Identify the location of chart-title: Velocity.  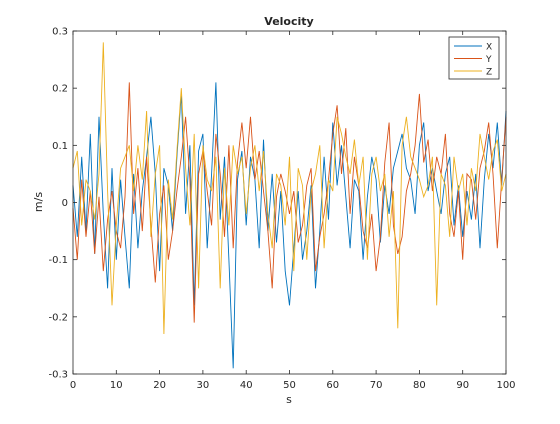
(288, 21).